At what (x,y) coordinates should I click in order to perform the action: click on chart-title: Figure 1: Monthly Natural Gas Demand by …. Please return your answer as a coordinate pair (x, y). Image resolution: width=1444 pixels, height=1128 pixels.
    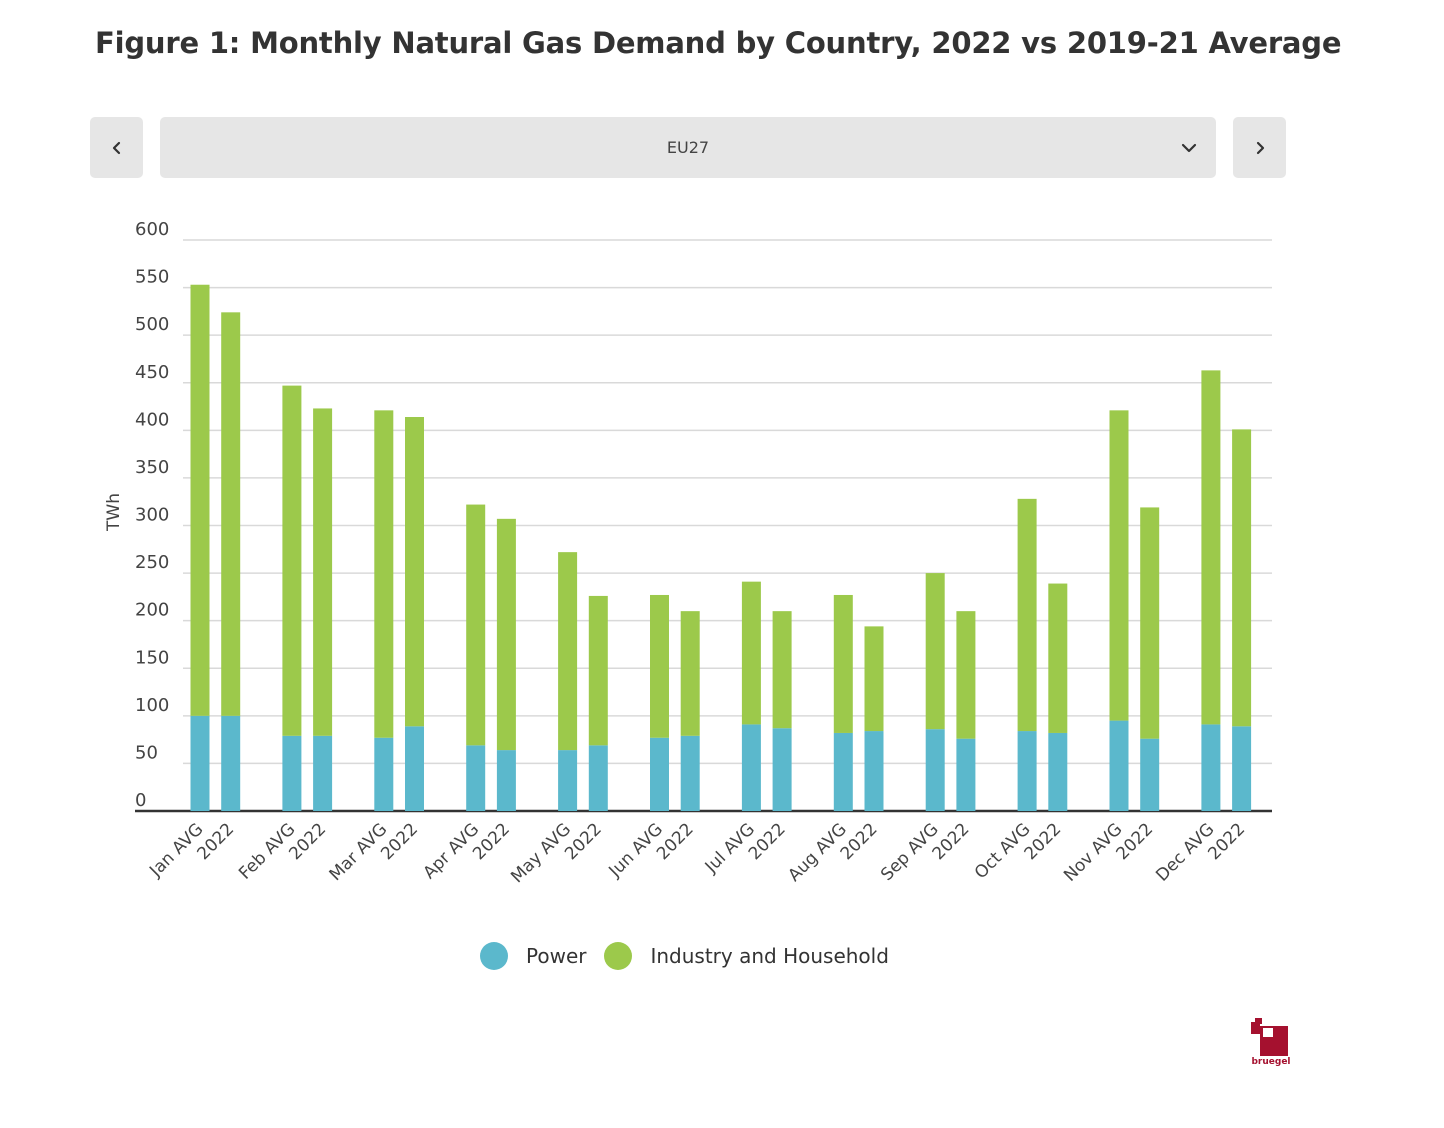
    Looking at the image, I should click on (718, 43).